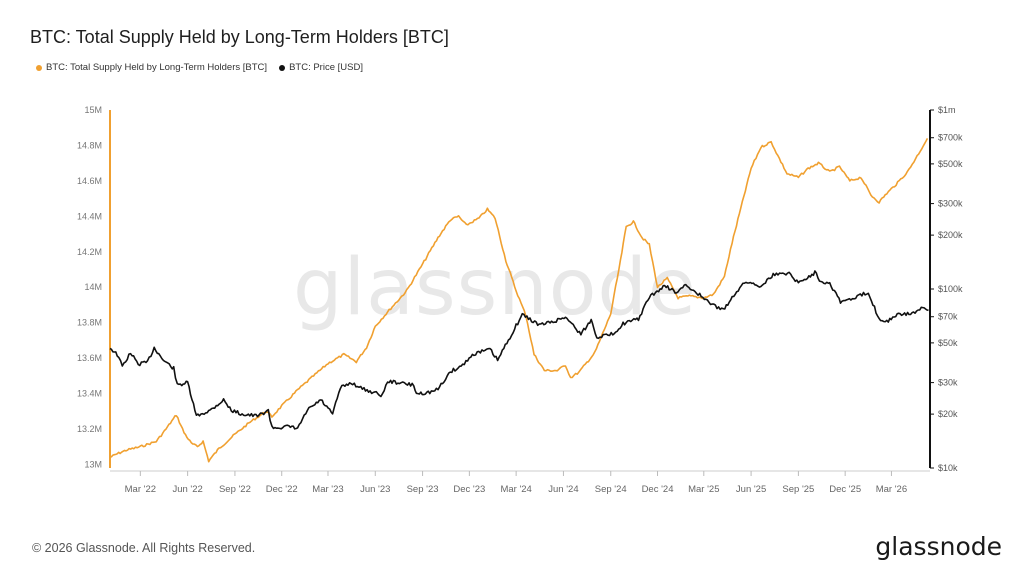  What do you see at coordinates (948, 343) in the screenshot?
I see `right-axis-tick-label: $50k` at bounding box center [948, 343].